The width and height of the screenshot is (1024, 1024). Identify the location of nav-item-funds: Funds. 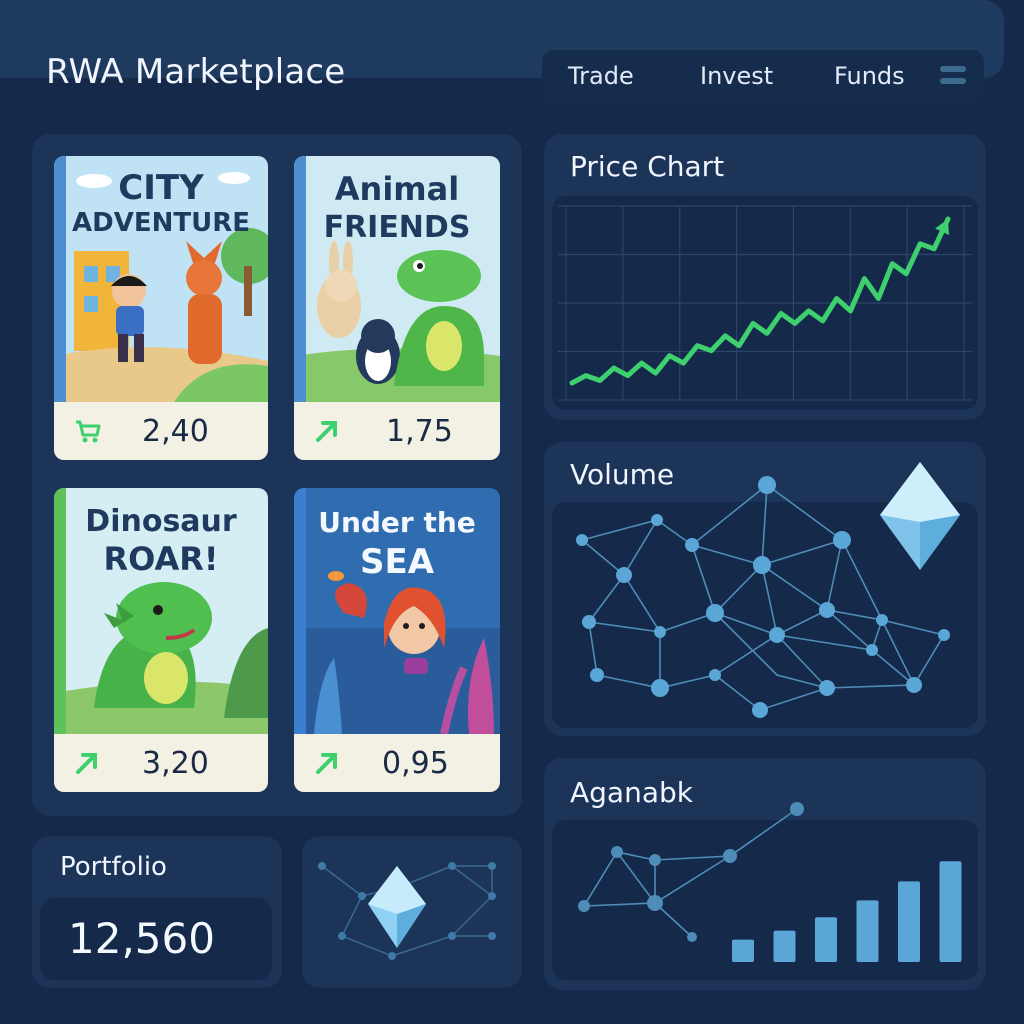
(869, 76).